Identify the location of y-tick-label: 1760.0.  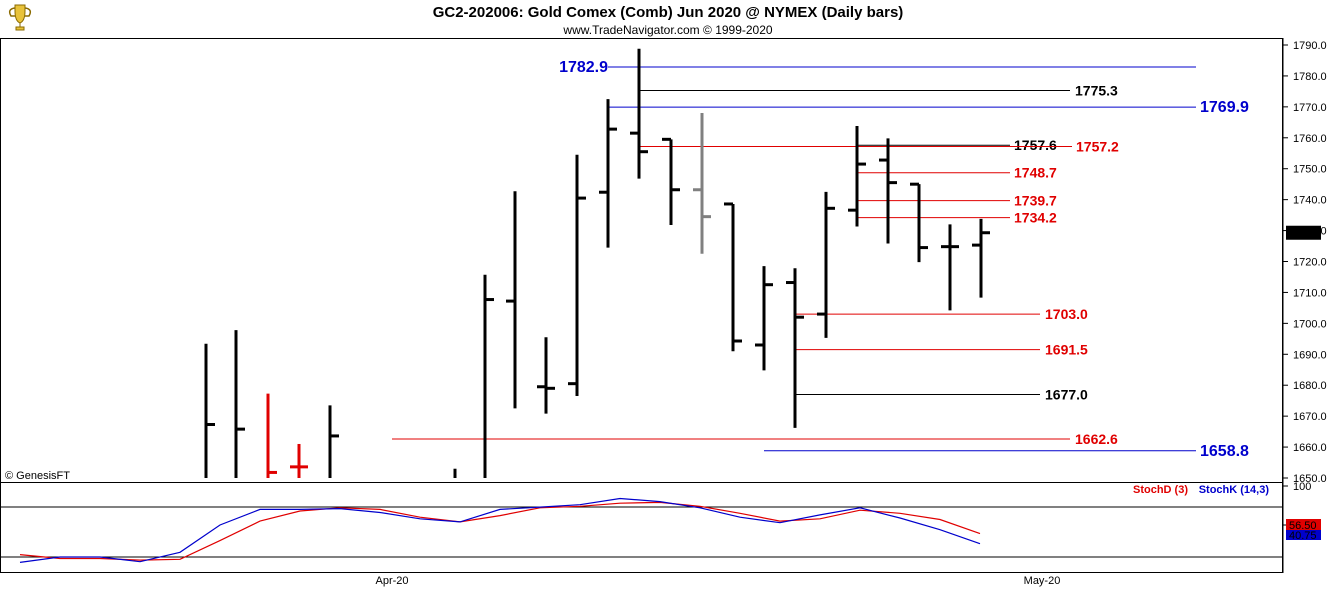
(1310, 139).